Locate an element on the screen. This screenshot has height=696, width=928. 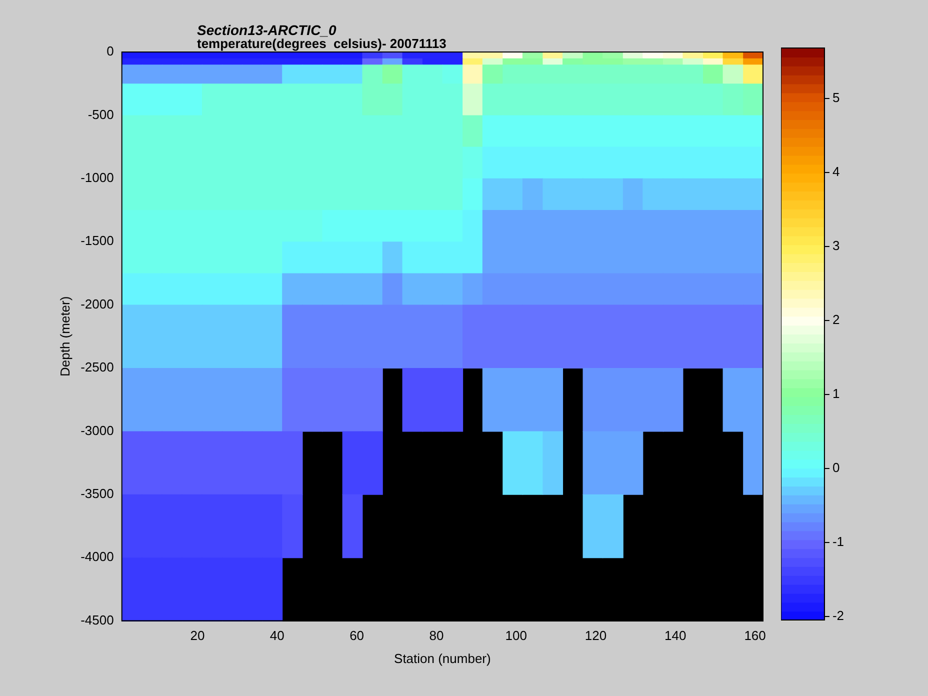
chart-title: Section13-ARCTIC_0 is located at coordinates (266, 30).